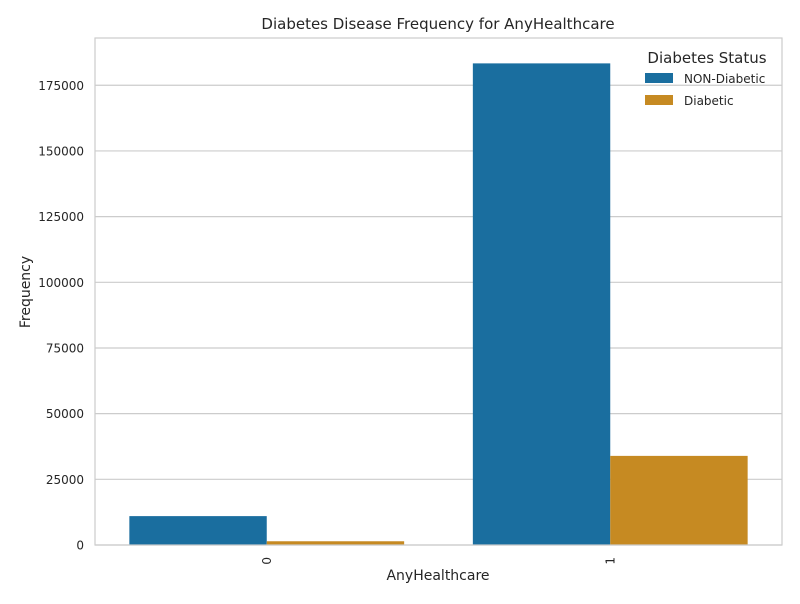 This screenshot has width=800, height=604. I want to click on legend: Diabetes Status NON-Diabetic Diabetic, so click(706, 78).